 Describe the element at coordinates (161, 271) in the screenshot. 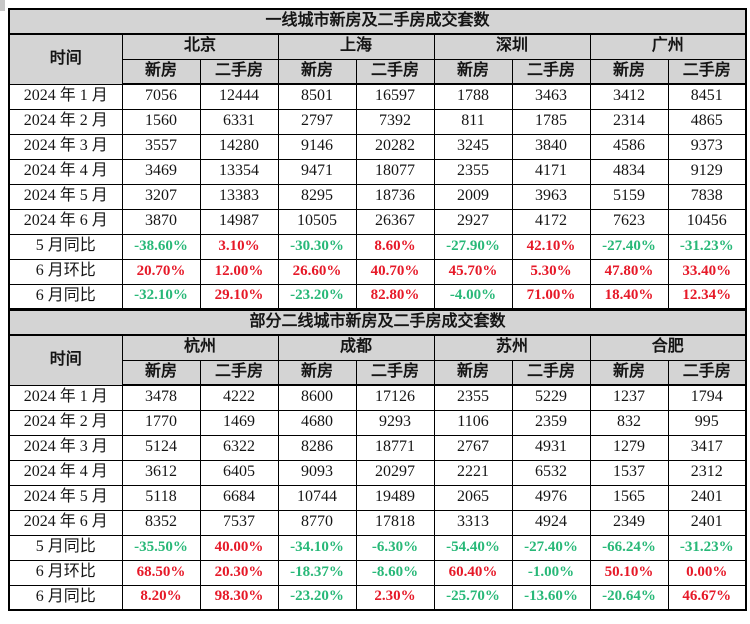

I see `percent-cell: 20.70%` at that location.